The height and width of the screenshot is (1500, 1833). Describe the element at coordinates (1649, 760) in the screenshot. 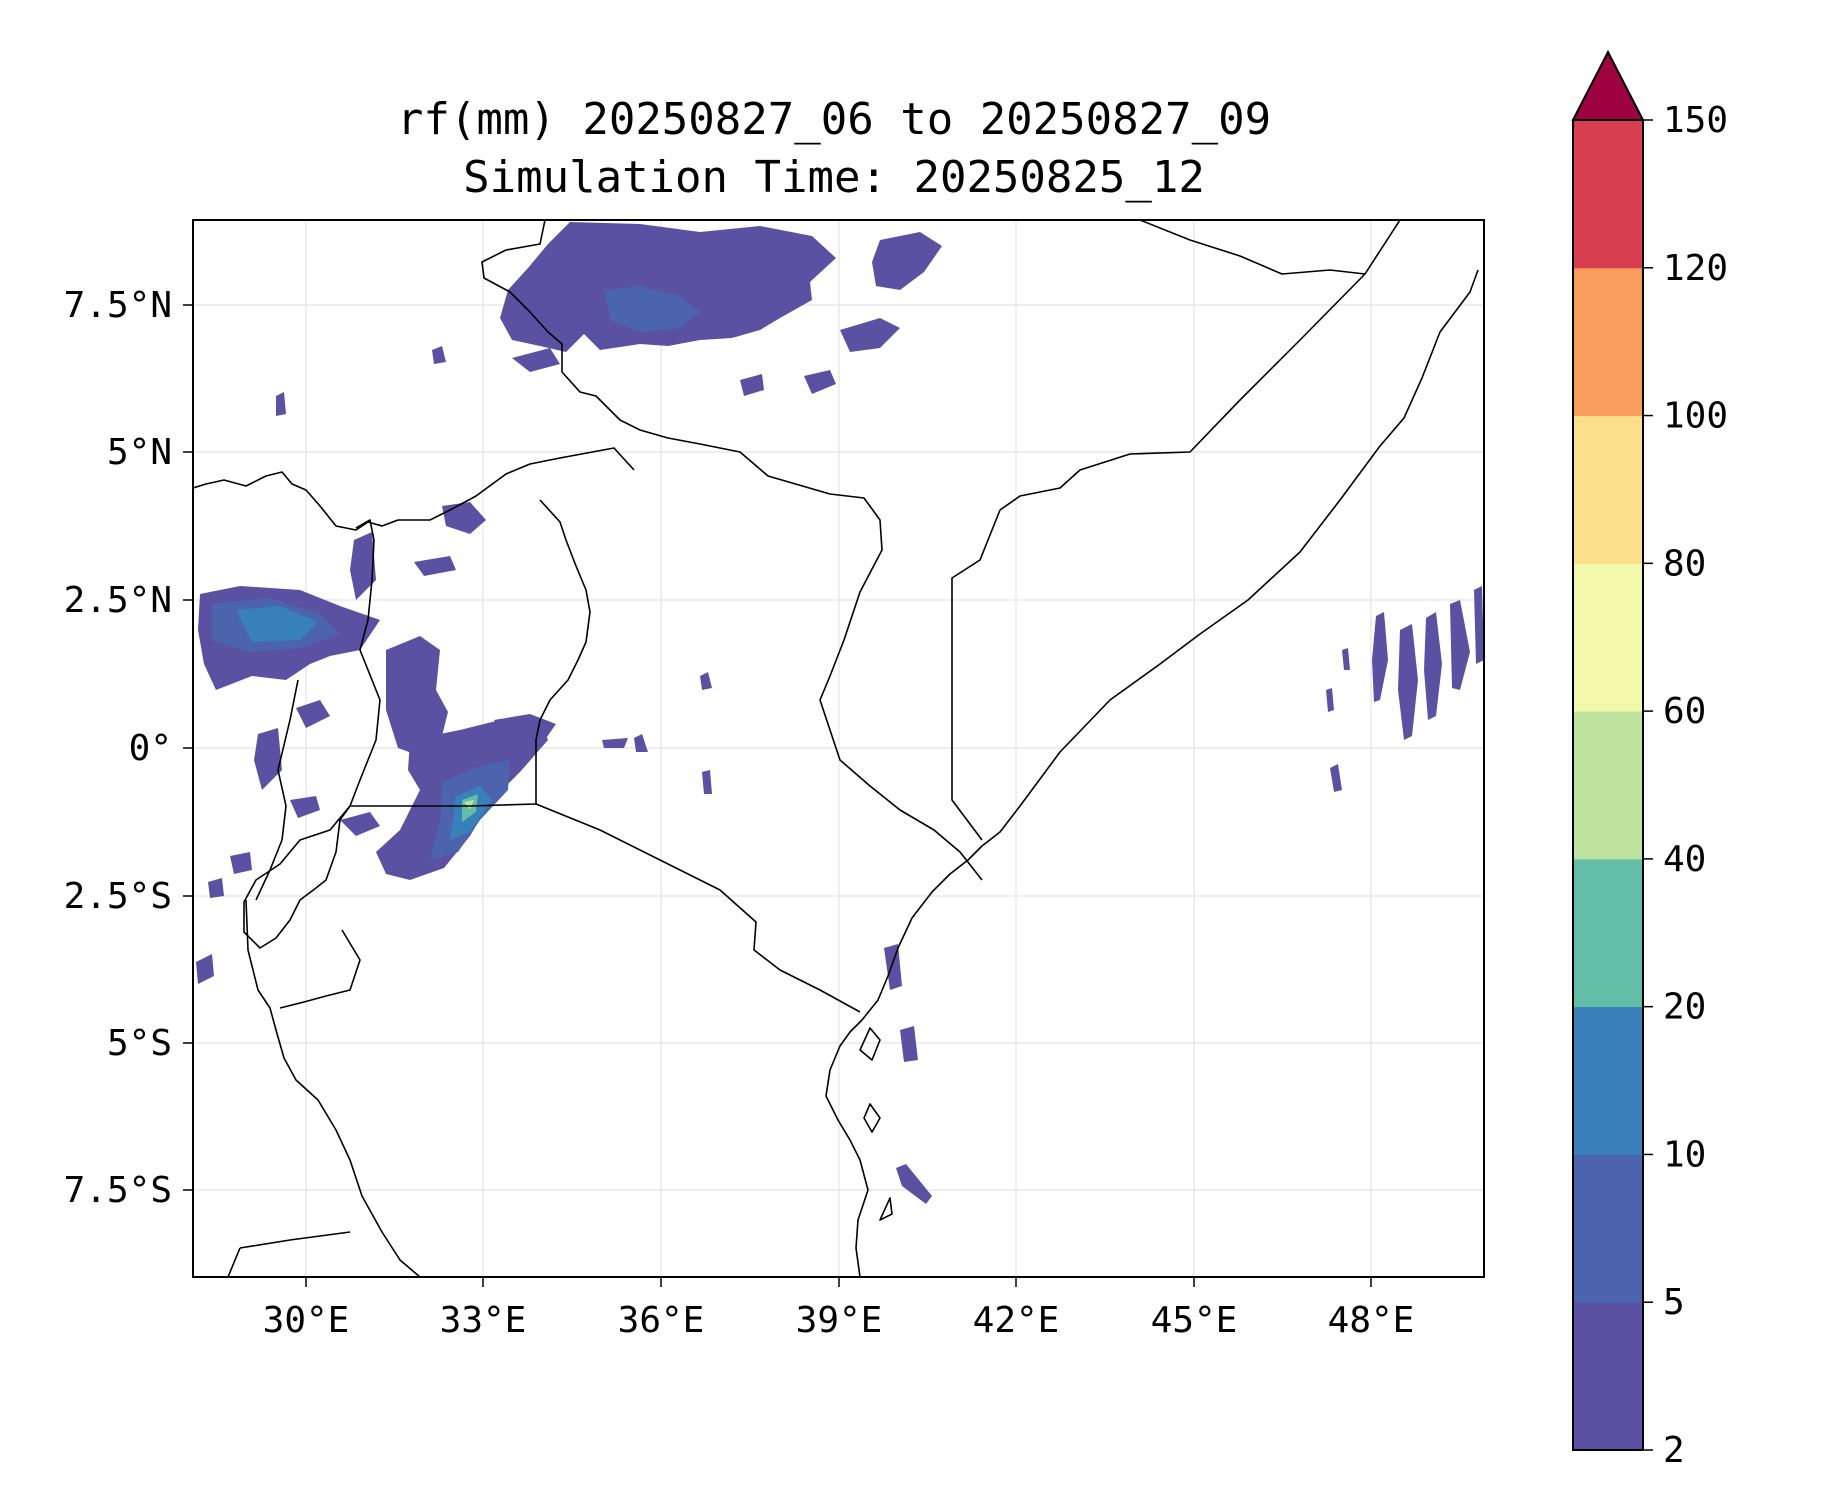

I see `colorbar: 2 5 10 20 40 60 80 100 120 150` at that location.